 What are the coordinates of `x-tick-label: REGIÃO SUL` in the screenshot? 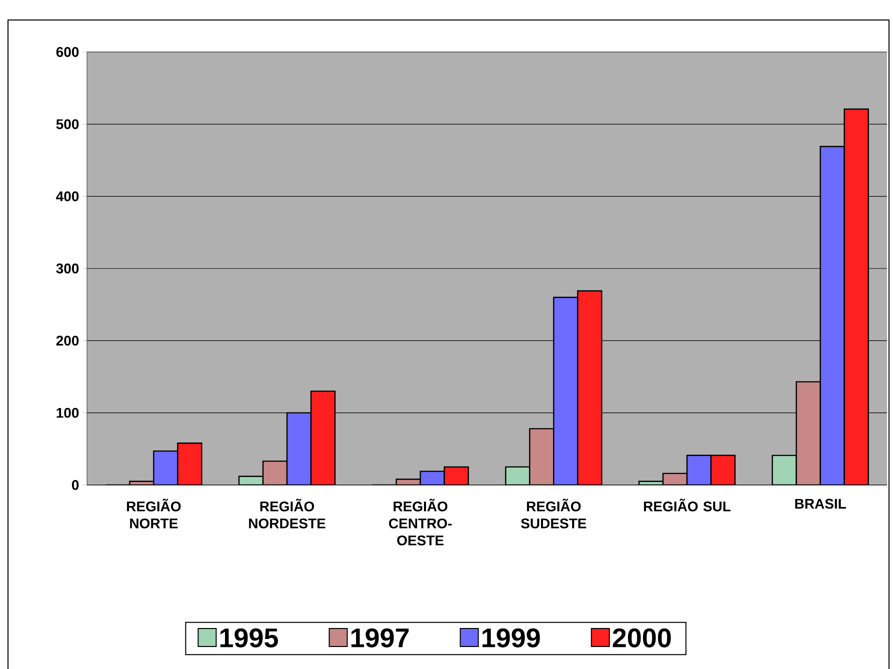 It's located at (687, 505).